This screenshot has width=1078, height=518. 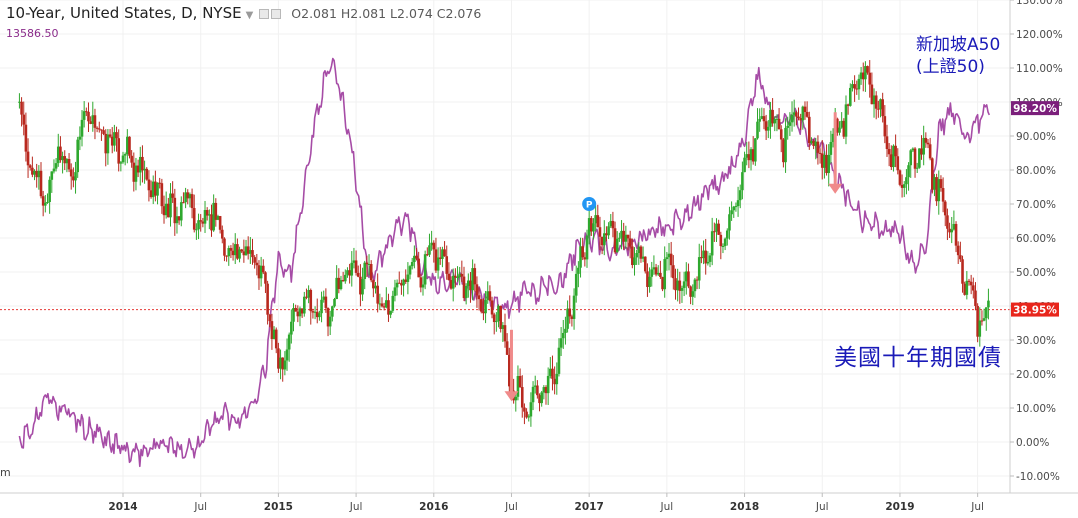 I want to click on pin-p-icon: P, so click(x=589, y=204).